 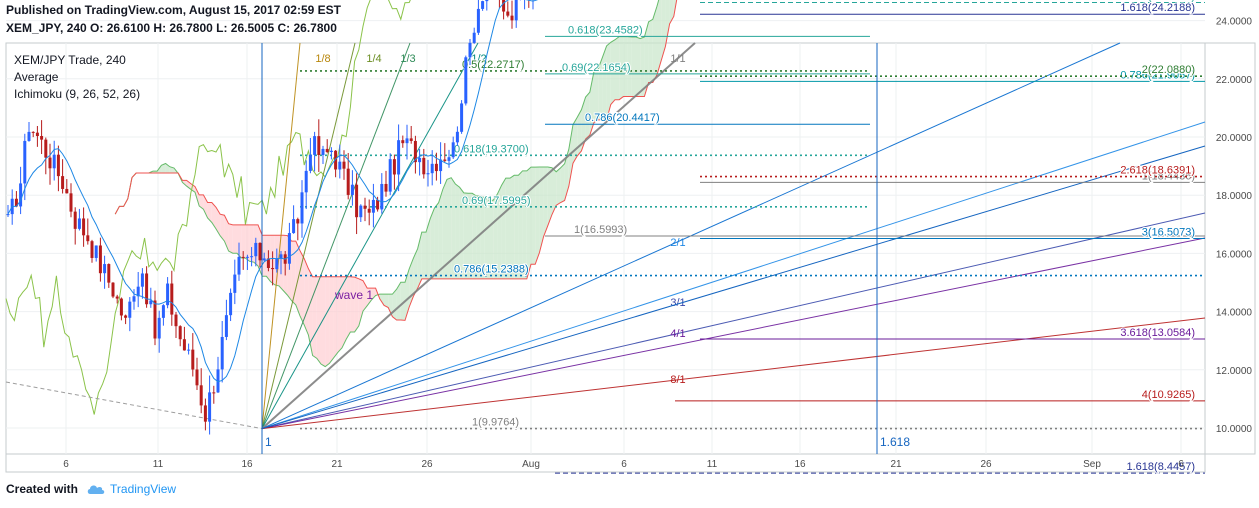 I want to click on downtrend-dashed-line, so click(x=134, y=405).